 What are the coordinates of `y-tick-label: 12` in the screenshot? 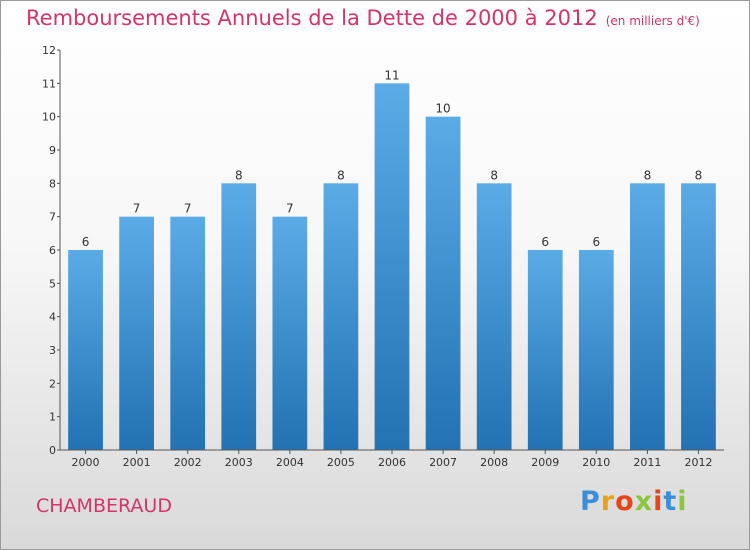 It's located at (49, 50).